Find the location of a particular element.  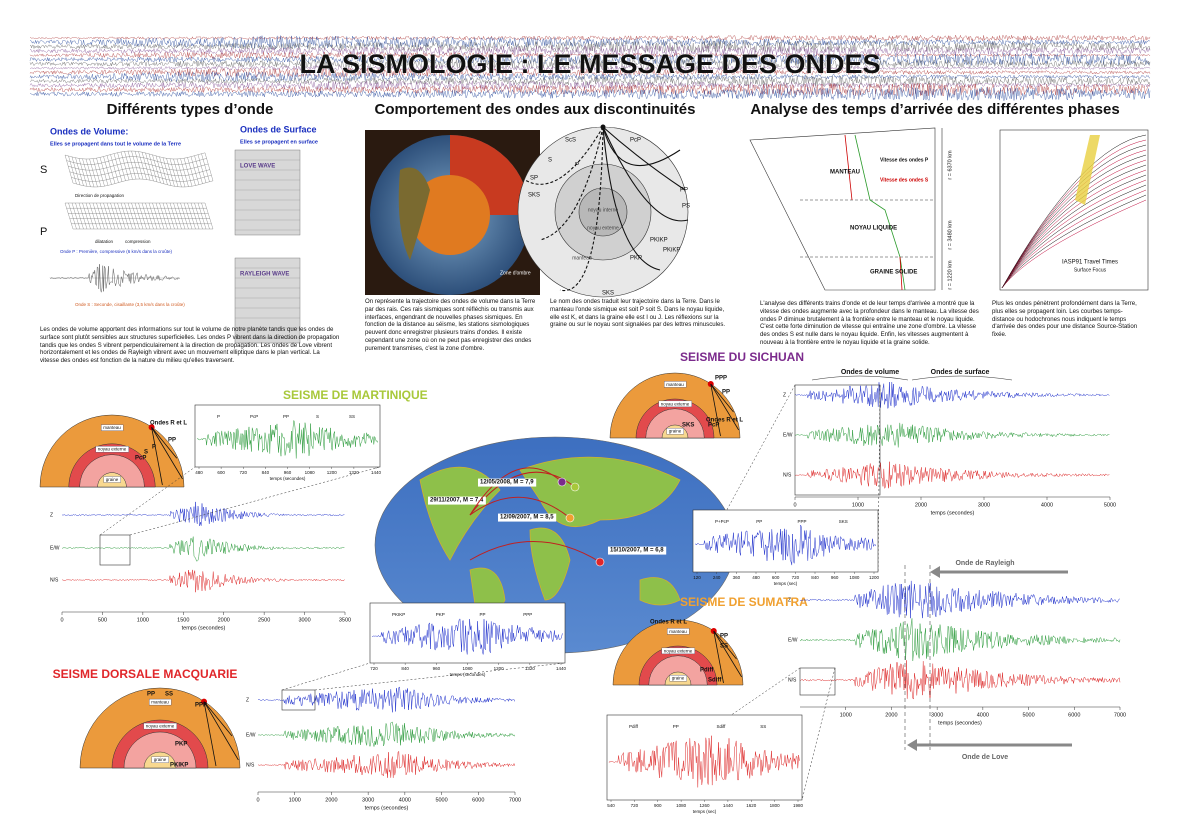

continent is located at coordinates (550, 564).